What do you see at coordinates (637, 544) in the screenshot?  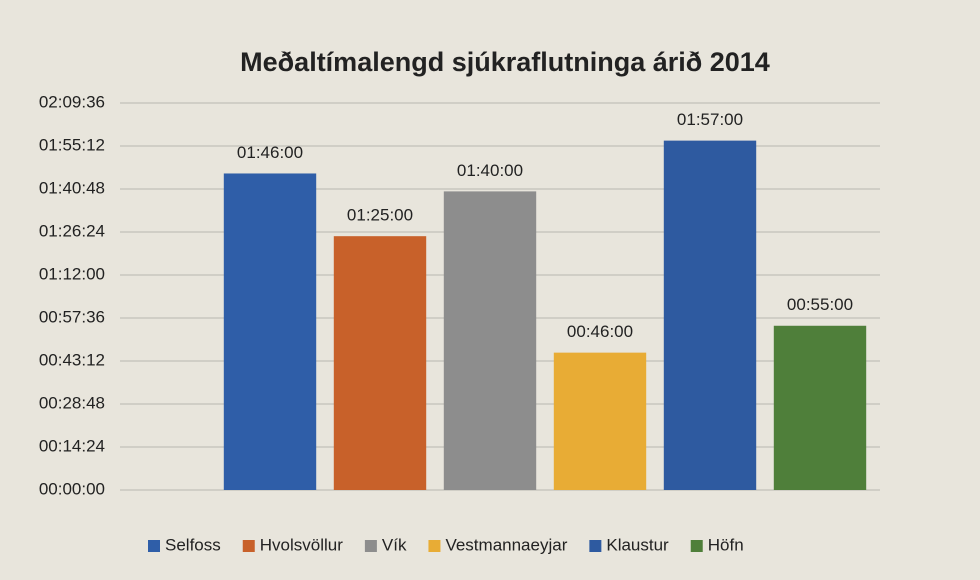 I see `legend-label: Klaustur` at bounding box center [637, 544].